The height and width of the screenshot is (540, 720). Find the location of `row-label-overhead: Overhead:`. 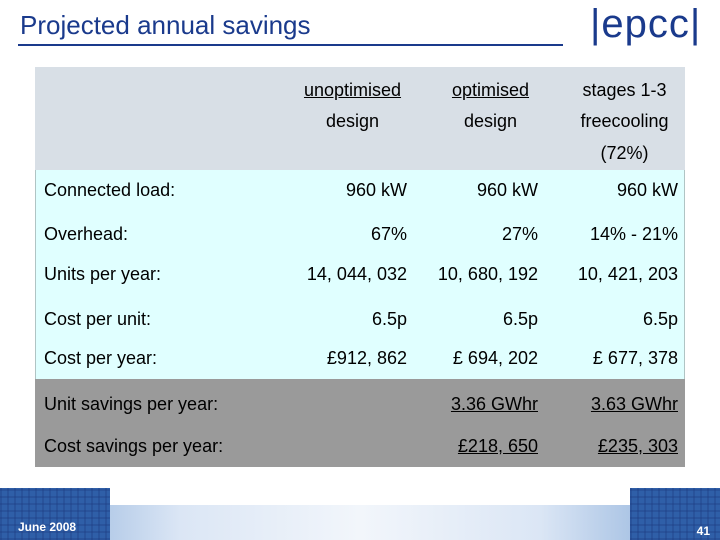

row-label-overhead: Overhead: is located at coordinates (86, 234).